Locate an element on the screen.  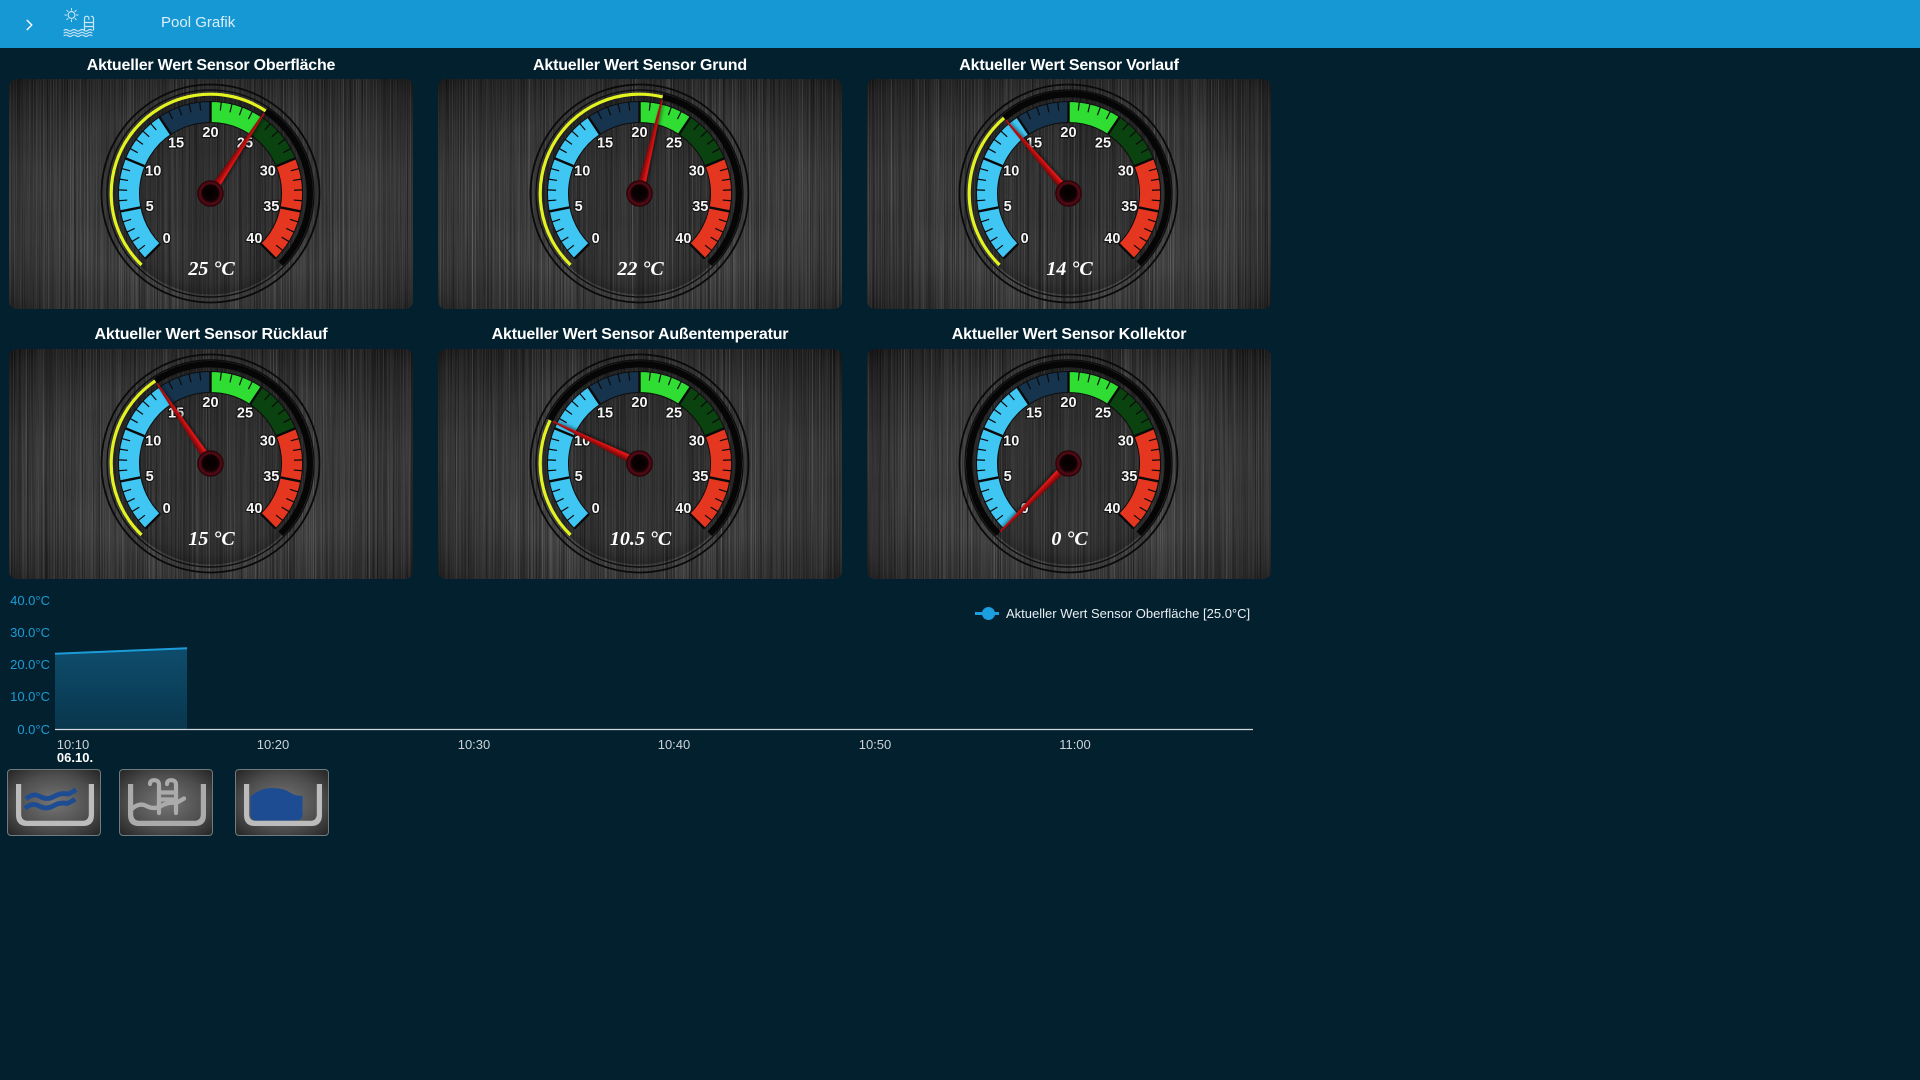
svg-text: 0 °C is located at coordinates (1069, 539).